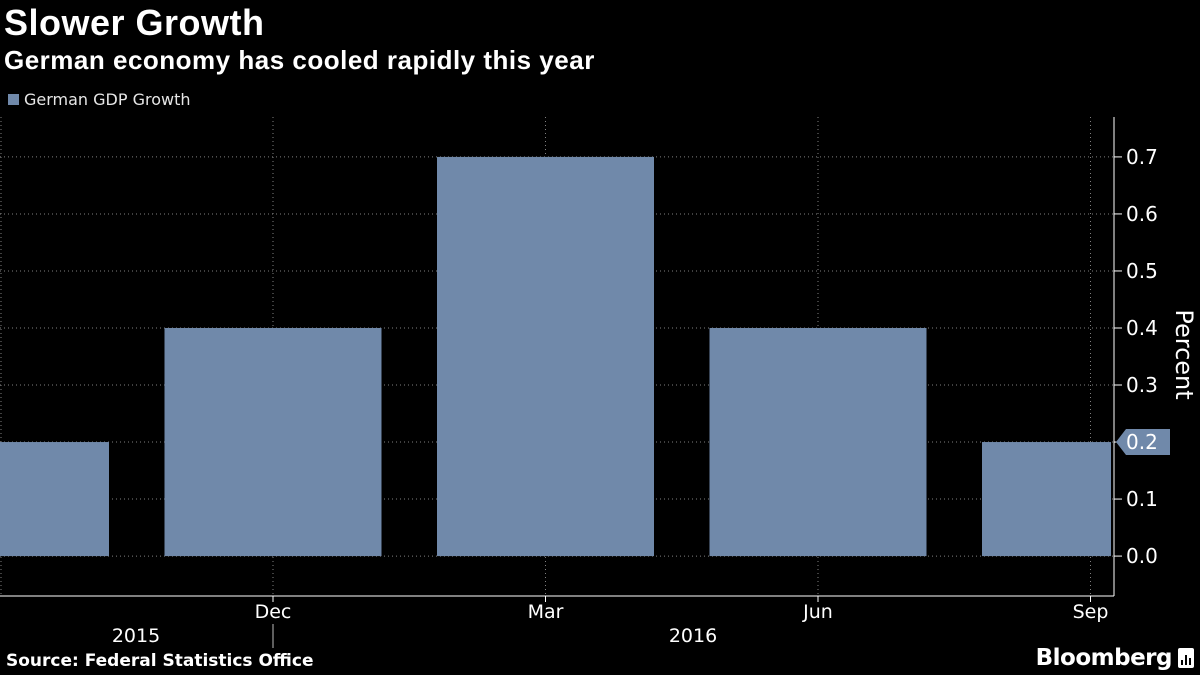 The height and width of the screenshot is (675, 1200). Describe the element at coordinates (160, 661) in the screenshot. I see `source-note: Source: Federal Statistics Office` at that location.